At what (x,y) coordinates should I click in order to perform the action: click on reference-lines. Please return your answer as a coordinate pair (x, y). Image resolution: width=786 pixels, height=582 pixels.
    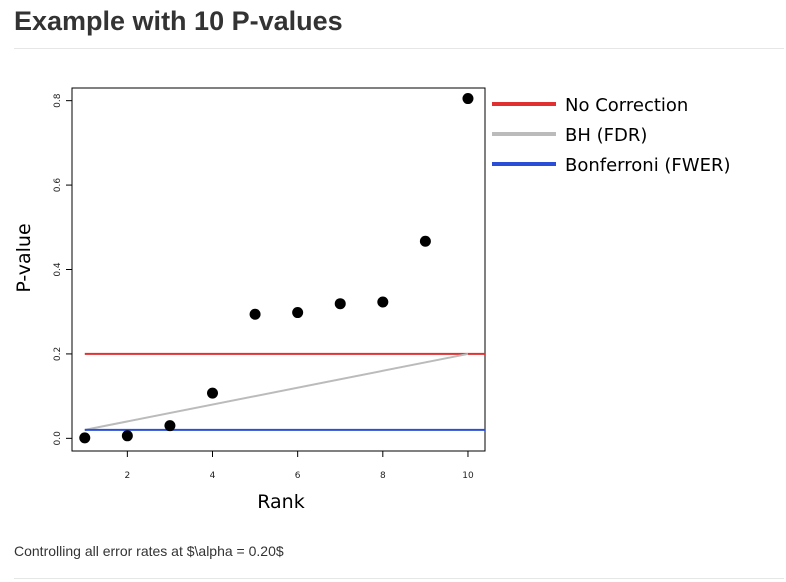
    Looking at the image, I should click on (284, 391).